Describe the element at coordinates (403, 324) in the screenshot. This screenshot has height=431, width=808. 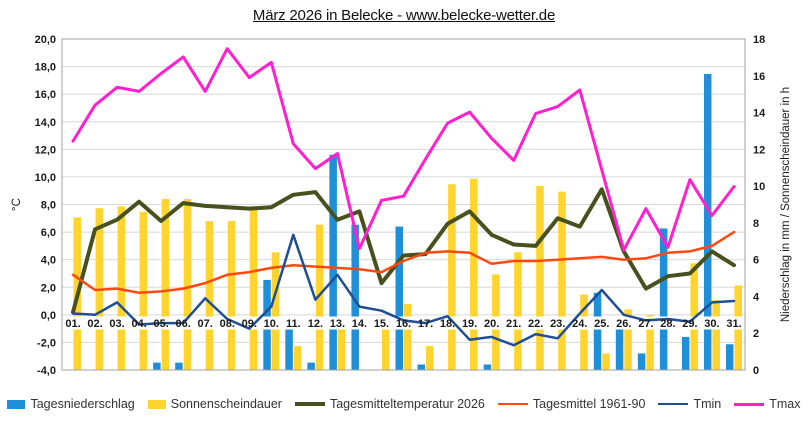
I see `x-tick-label: 16.` at that location.